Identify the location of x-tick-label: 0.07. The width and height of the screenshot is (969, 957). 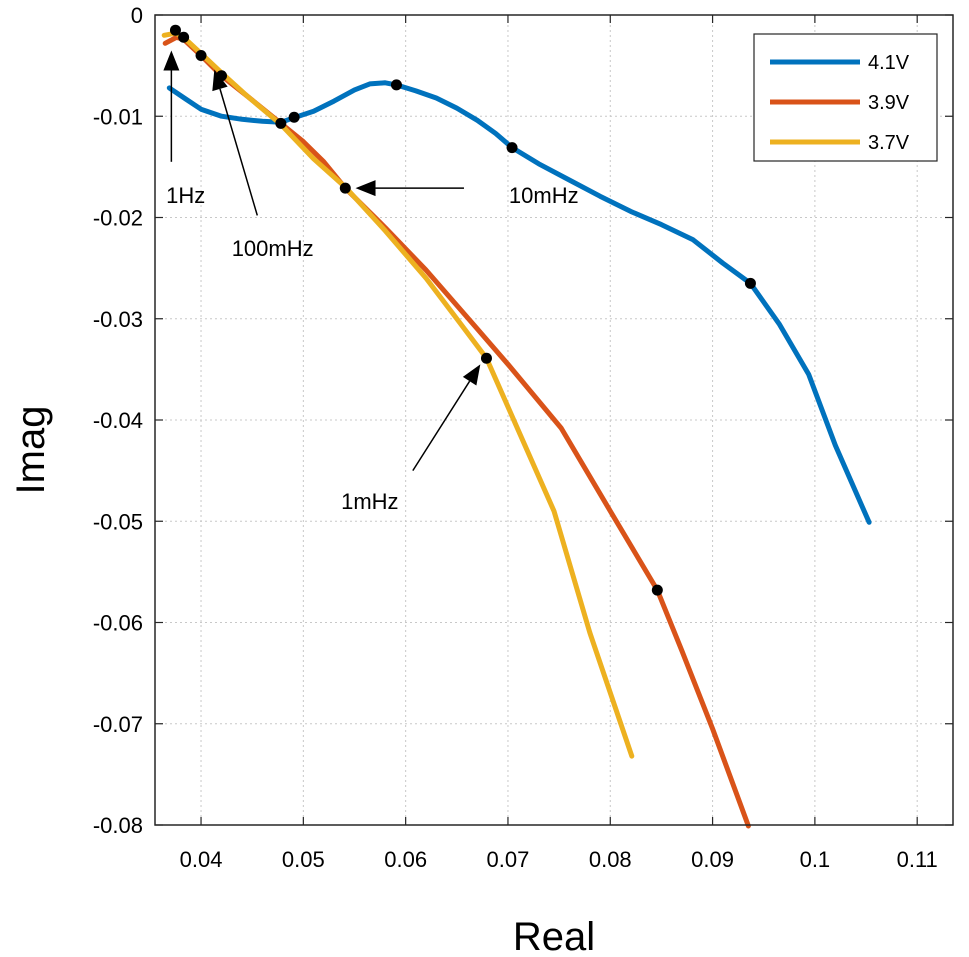
(508, 859).